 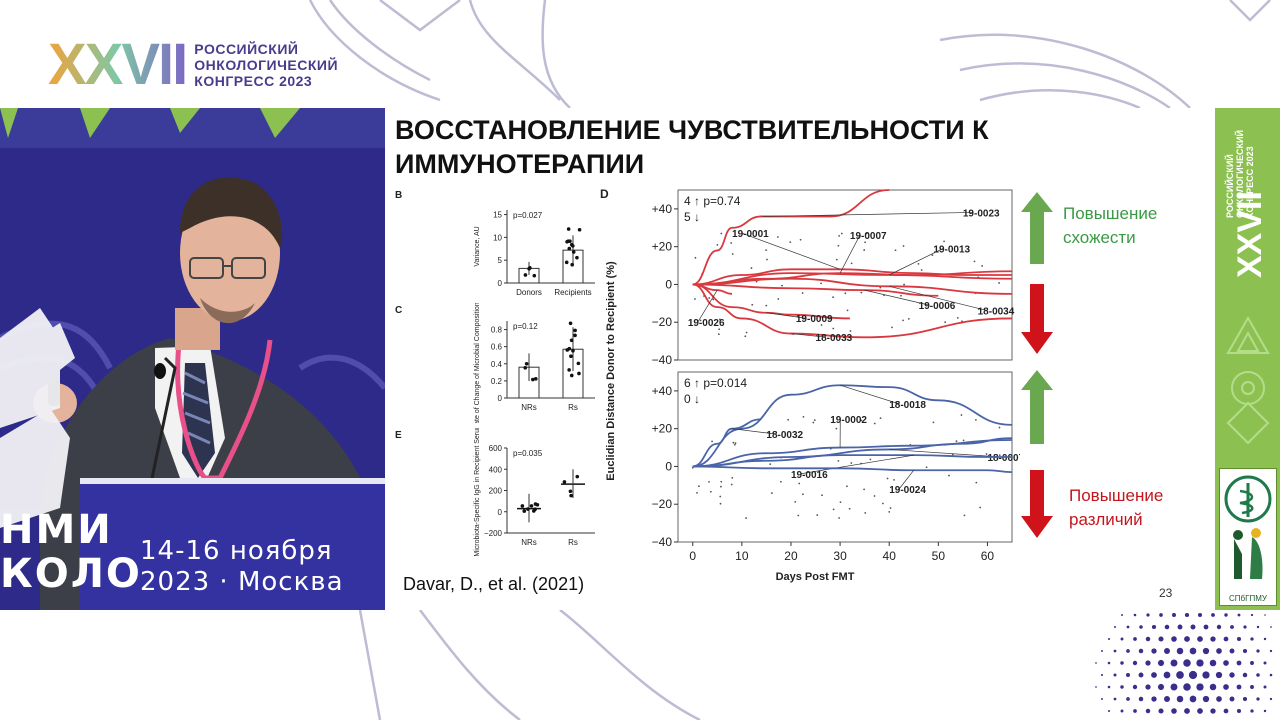 I want to click on legend-similarity-text: Повышение схожести, so click(x=1110, y=225).